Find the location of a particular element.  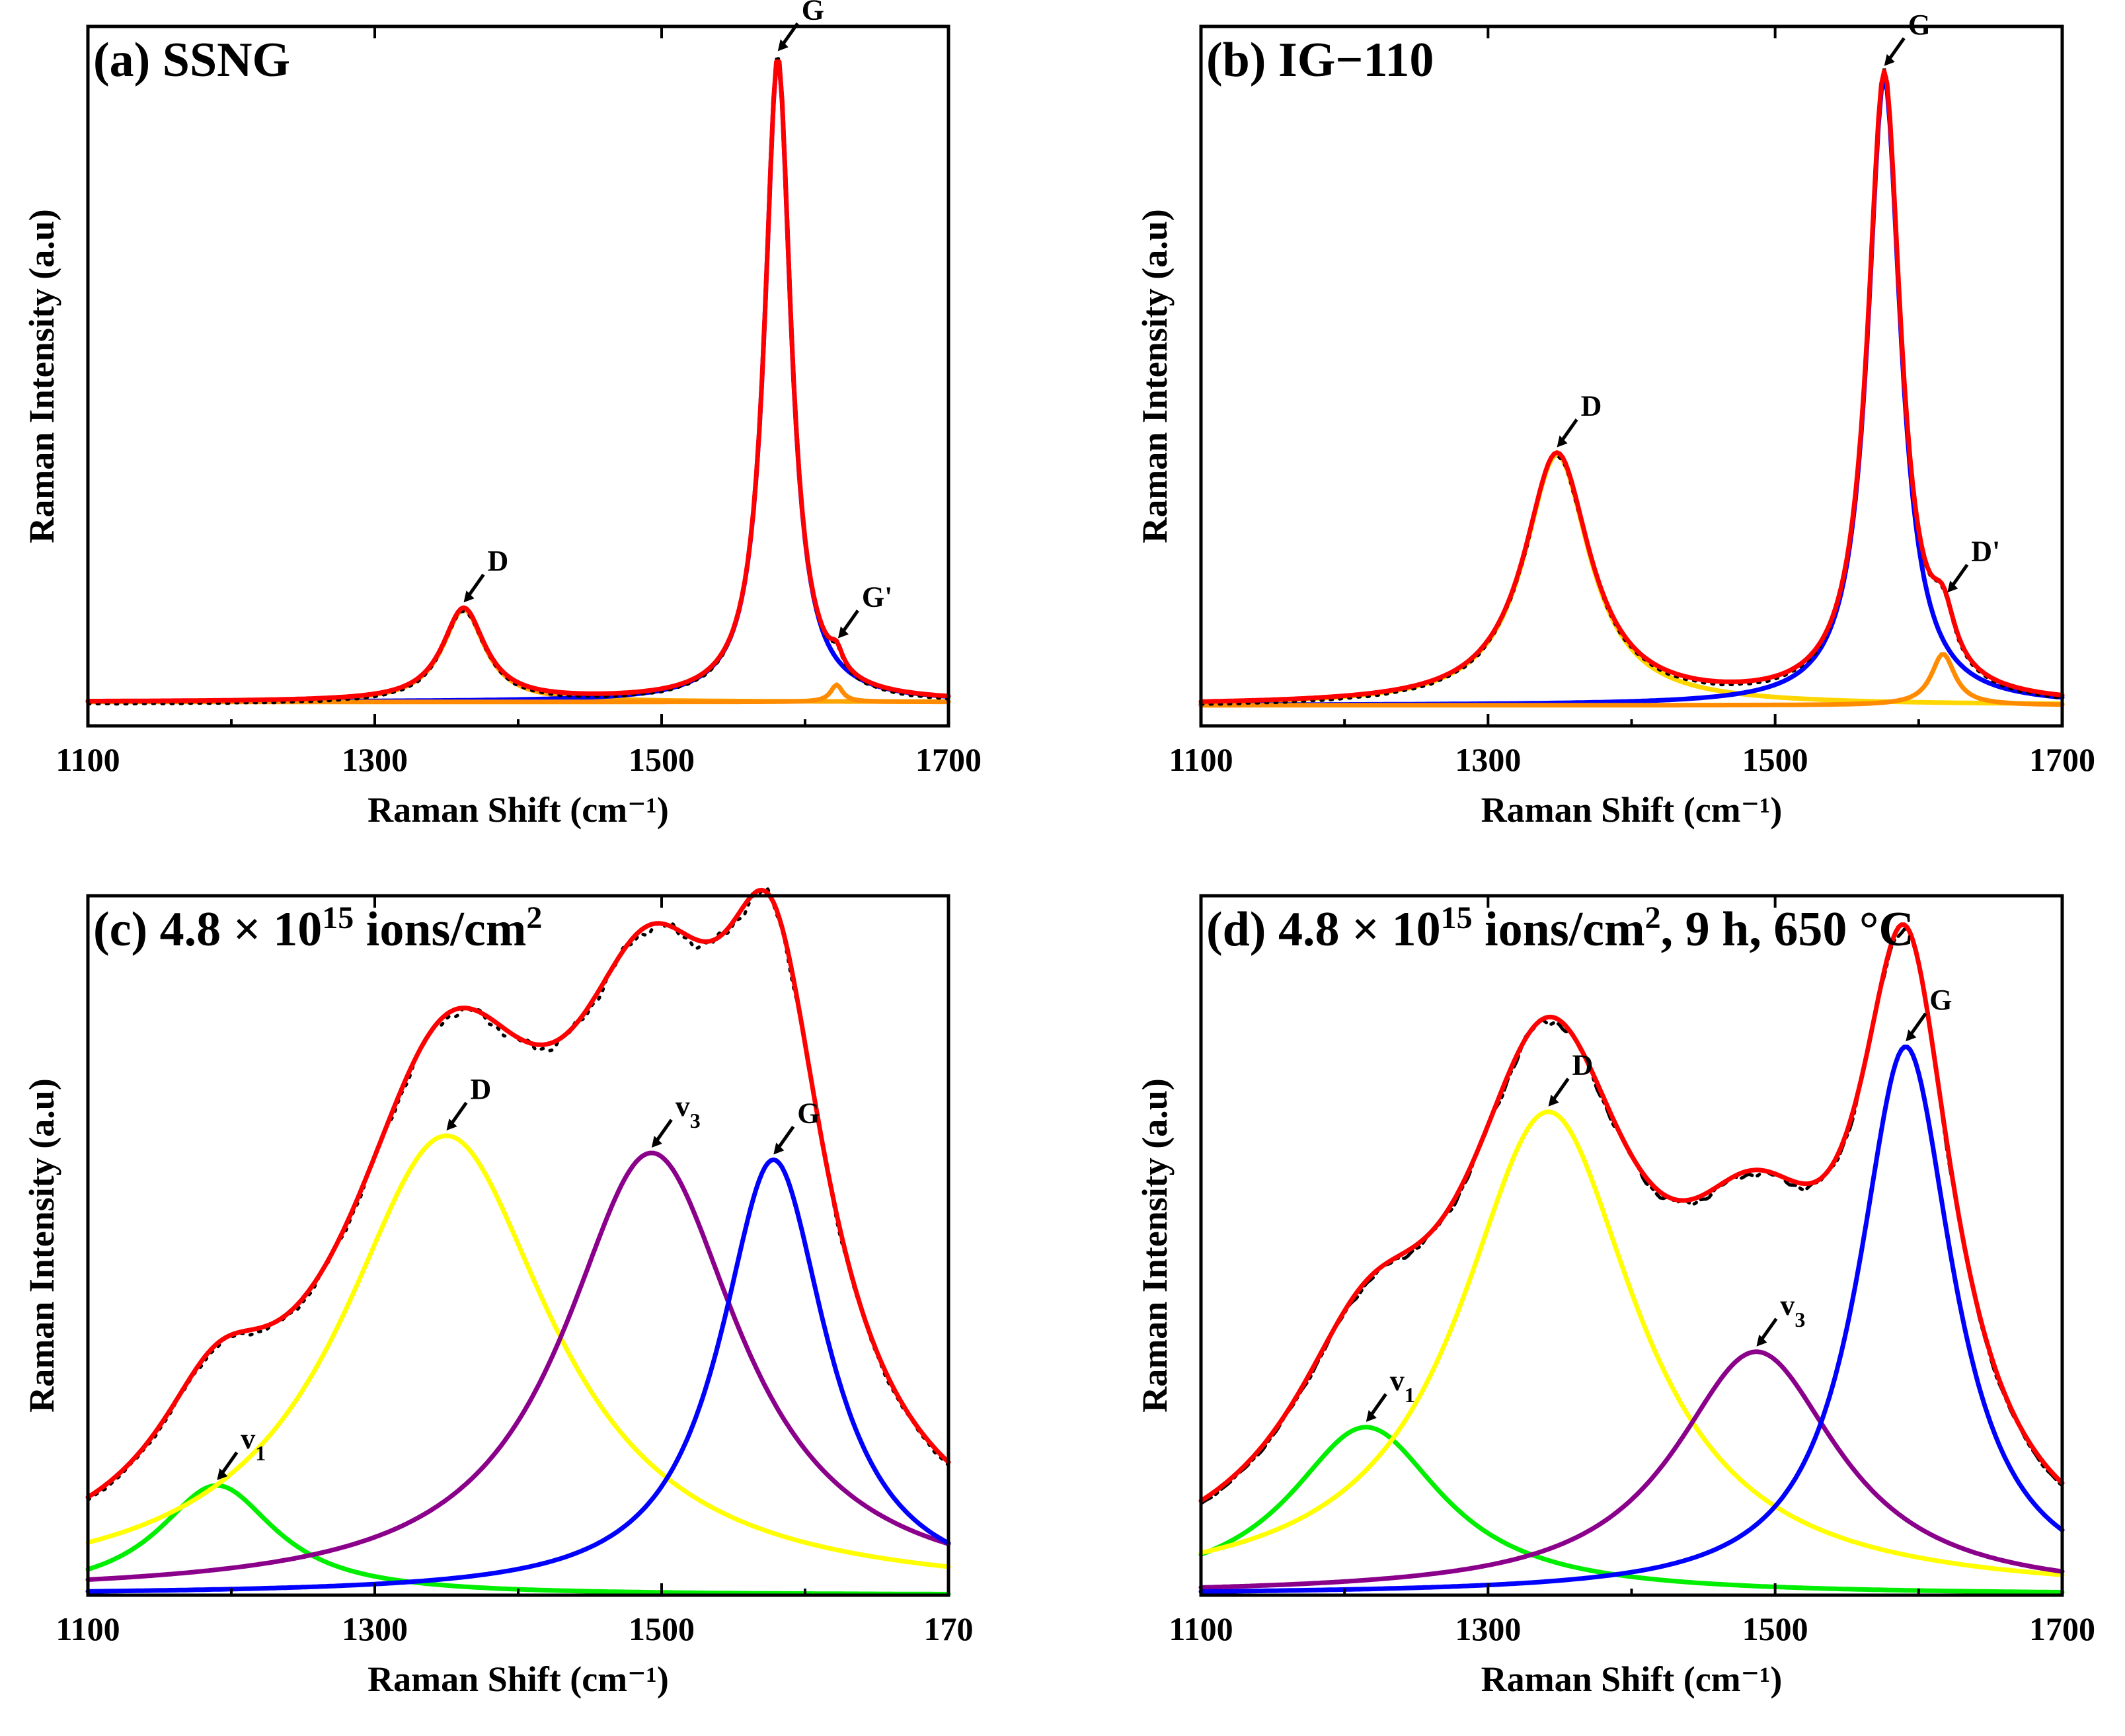

peak-label-a: G' is located at coordinates (877, 597).